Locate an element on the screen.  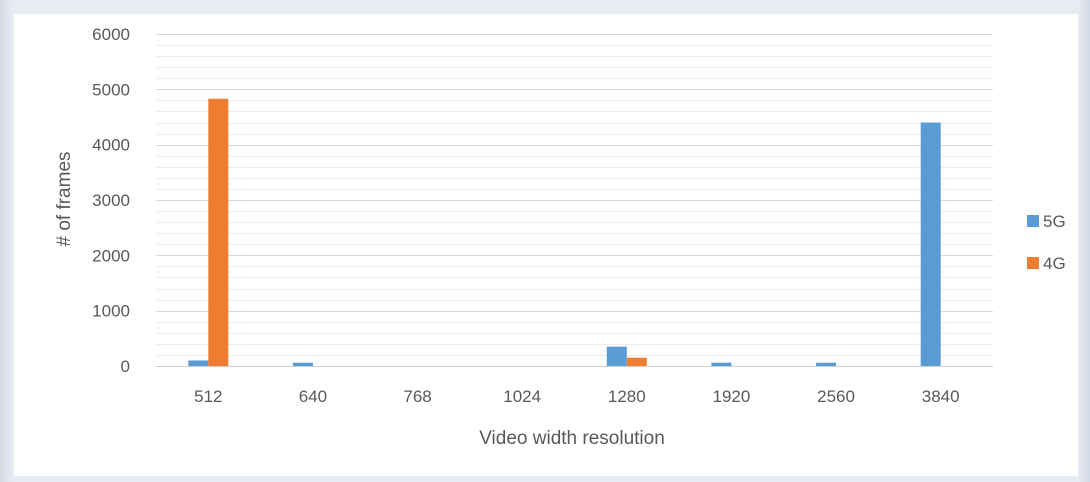
y-tick-label: 6000 is located at coordinates (111, 34).